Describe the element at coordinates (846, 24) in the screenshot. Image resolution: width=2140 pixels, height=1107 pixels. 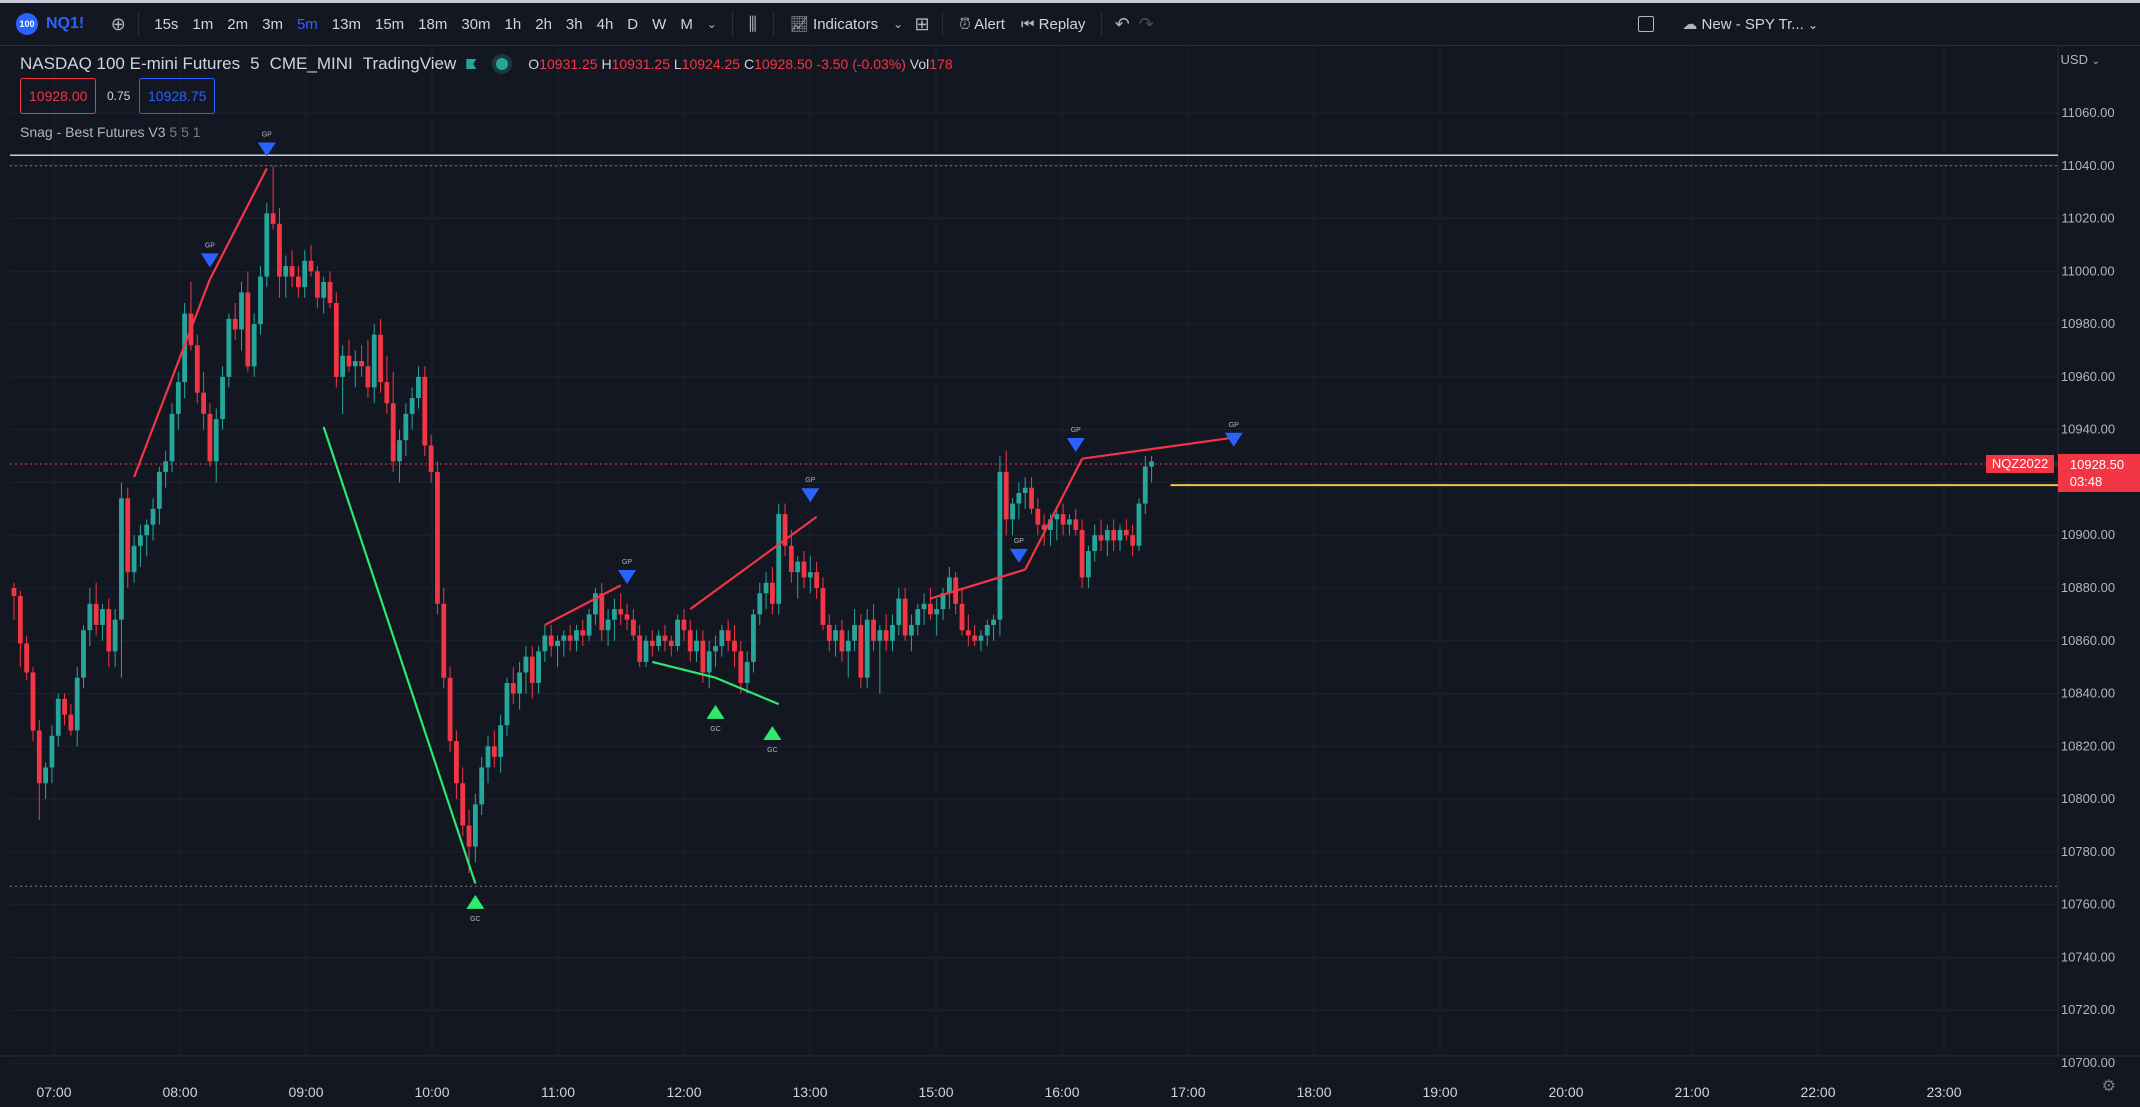
I see `indicators-label: Indicators` at that location.